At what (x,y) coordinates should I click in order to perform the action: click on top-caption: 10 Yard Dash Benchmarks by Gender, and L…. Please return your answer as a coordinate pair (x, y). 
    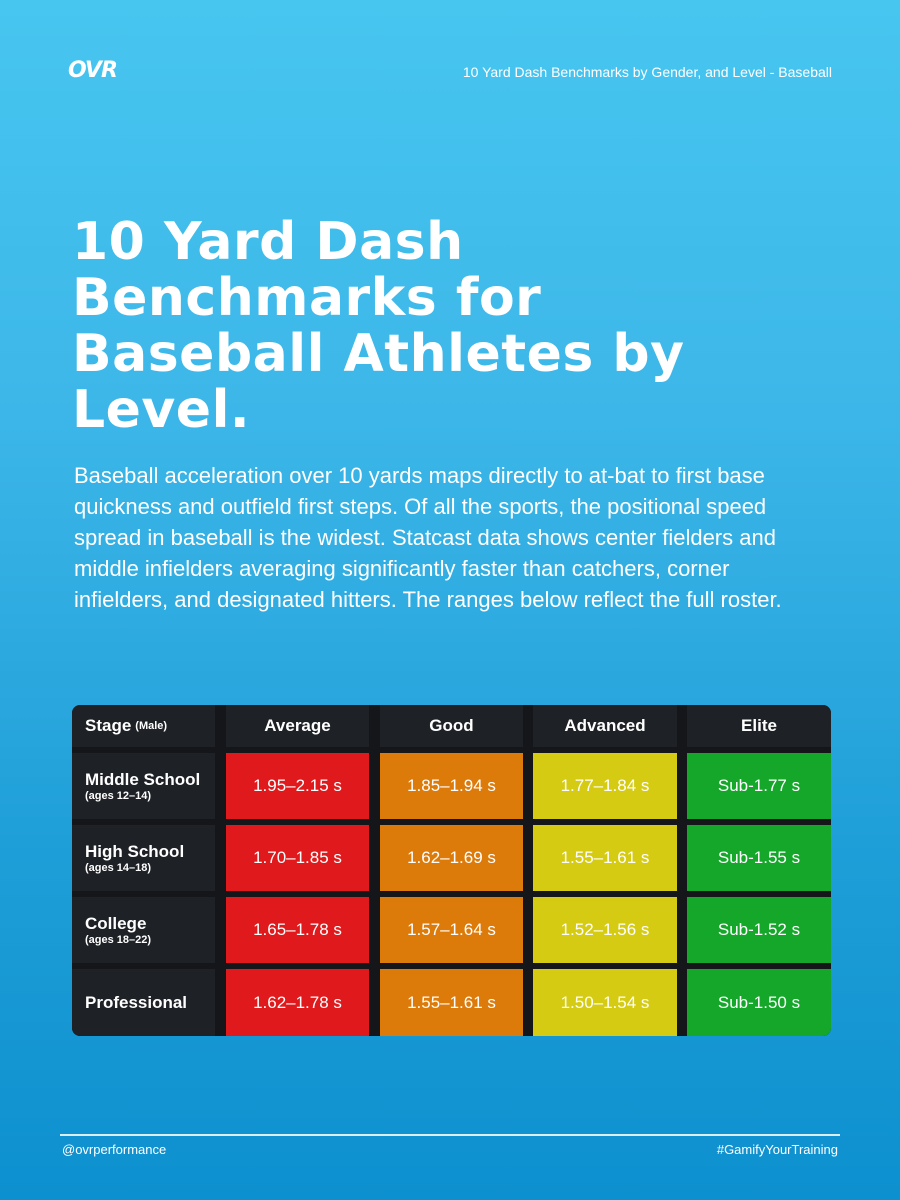
    Looking at the image, I should click on (647, 72).